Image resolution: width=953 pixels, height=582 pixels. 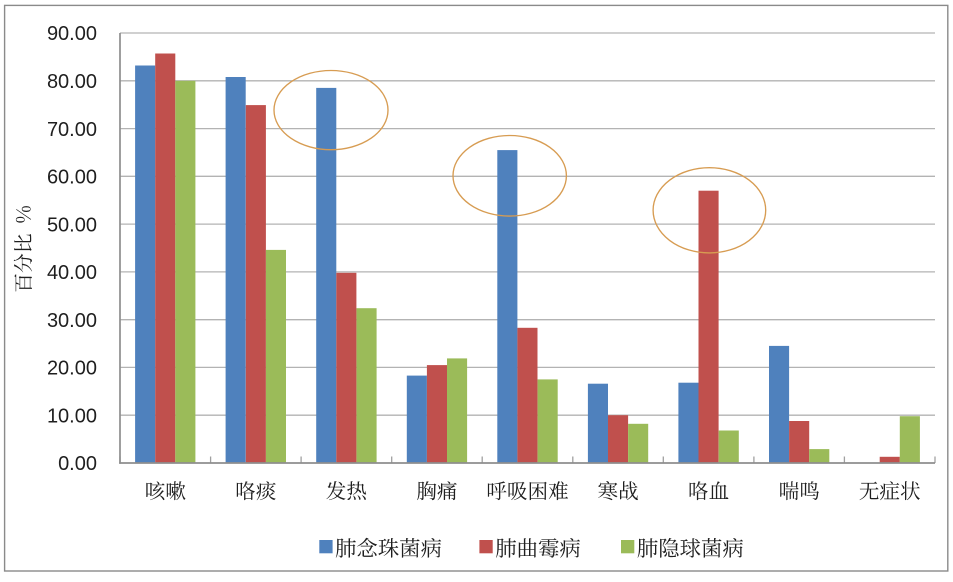 I want to click on svg-text: 60.00, so click(x=72, y=178).